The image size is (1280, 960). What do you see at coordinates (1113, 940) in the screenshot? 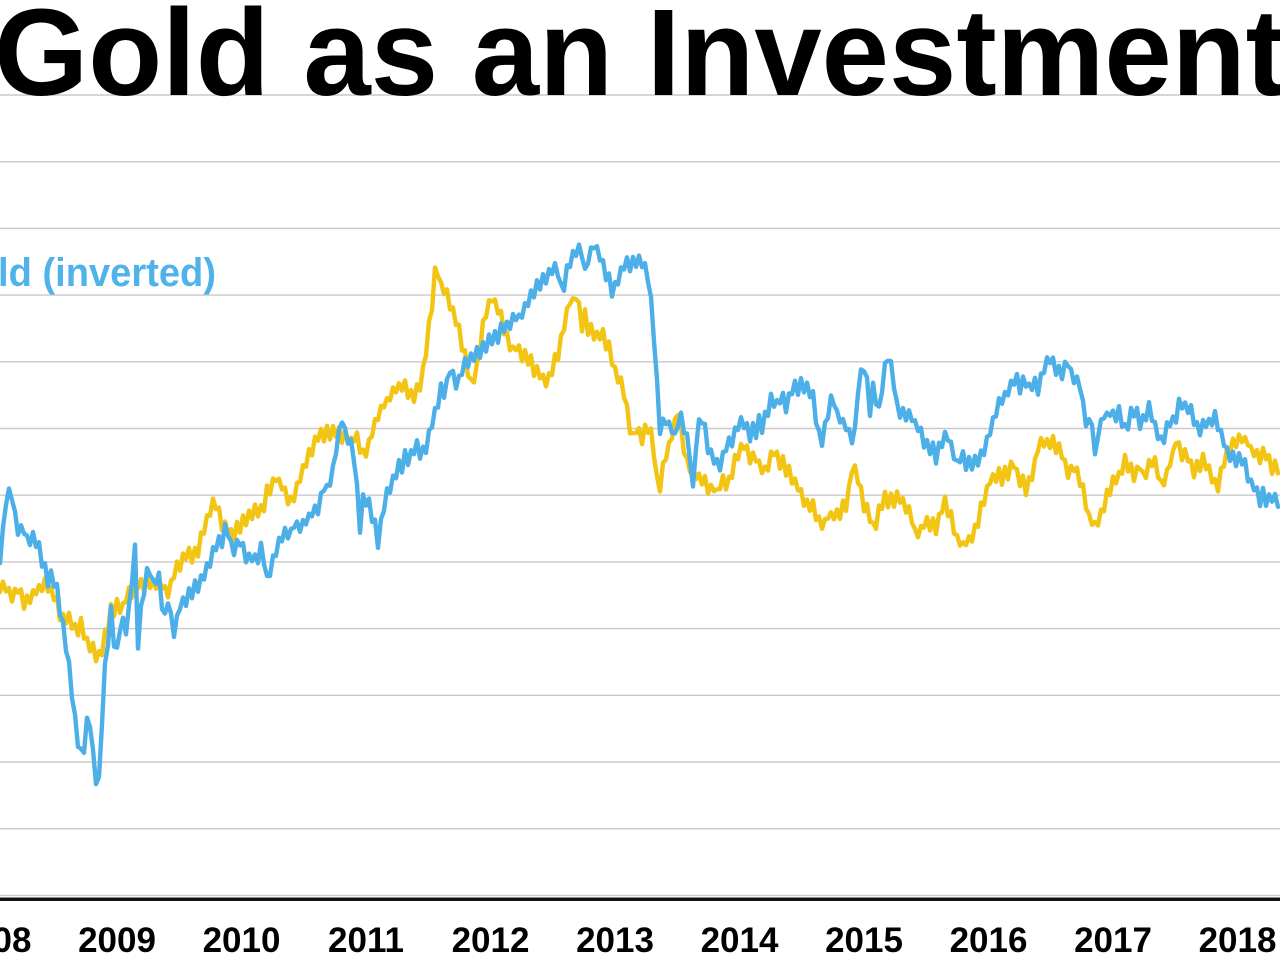
I see `svg-text: 2017` at bounding box center [1113, 940].